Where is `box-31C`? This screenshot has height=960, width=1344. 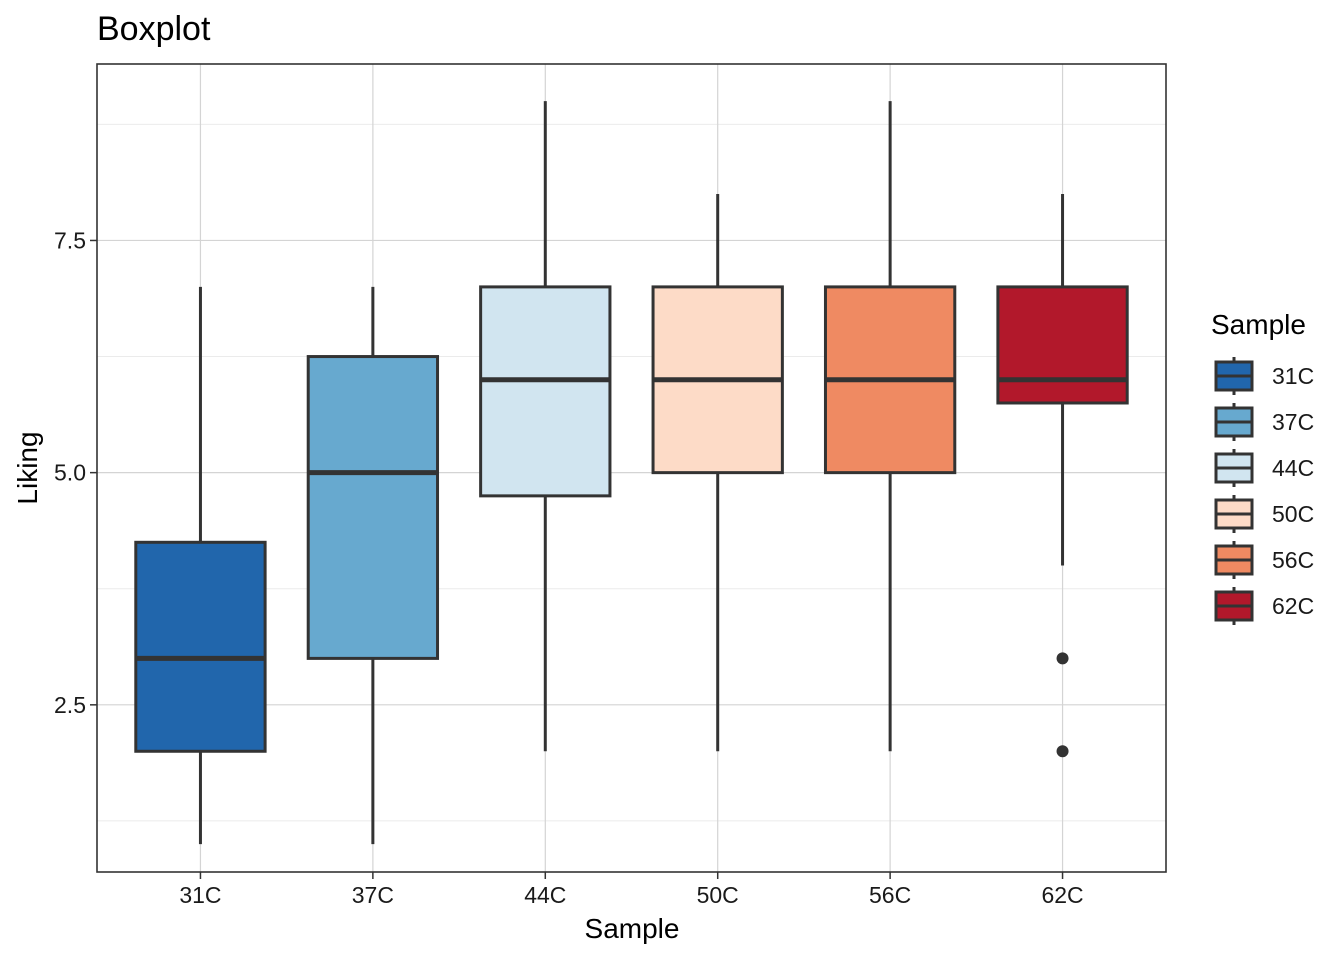 box-31C is located at coordinates (200, 646).